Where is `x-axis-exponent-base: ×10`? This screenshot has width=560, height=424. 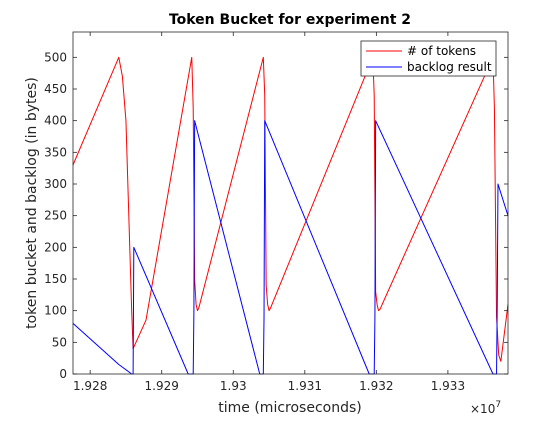
x-axis-exponent-base: ×10 is located at coordinates (482, 409).